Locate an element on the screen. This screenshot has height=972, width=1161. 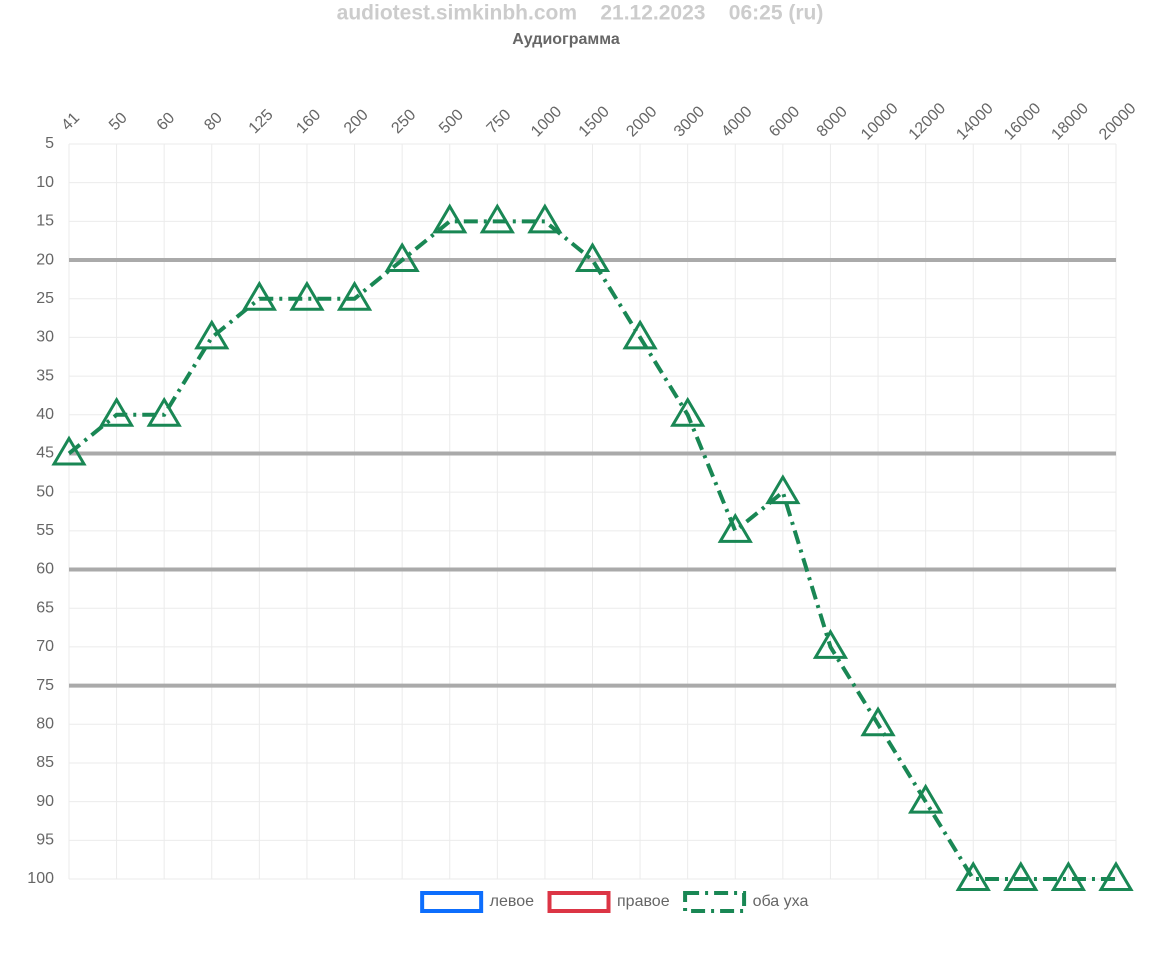
y-tick-label: 25 is located at coordinates (45, 298).